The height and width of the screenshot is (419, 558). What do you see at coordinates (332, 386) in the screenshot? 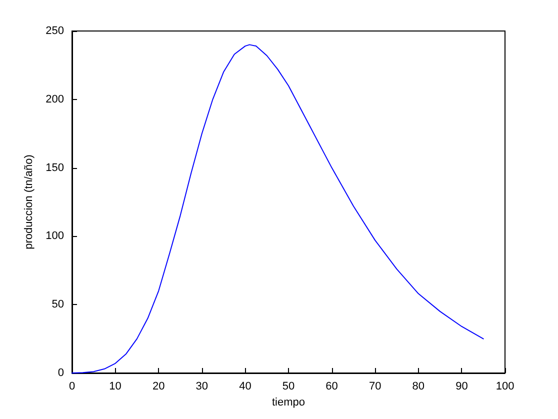
I see `x-tick-label: 60` at bounding box center [332, 386].